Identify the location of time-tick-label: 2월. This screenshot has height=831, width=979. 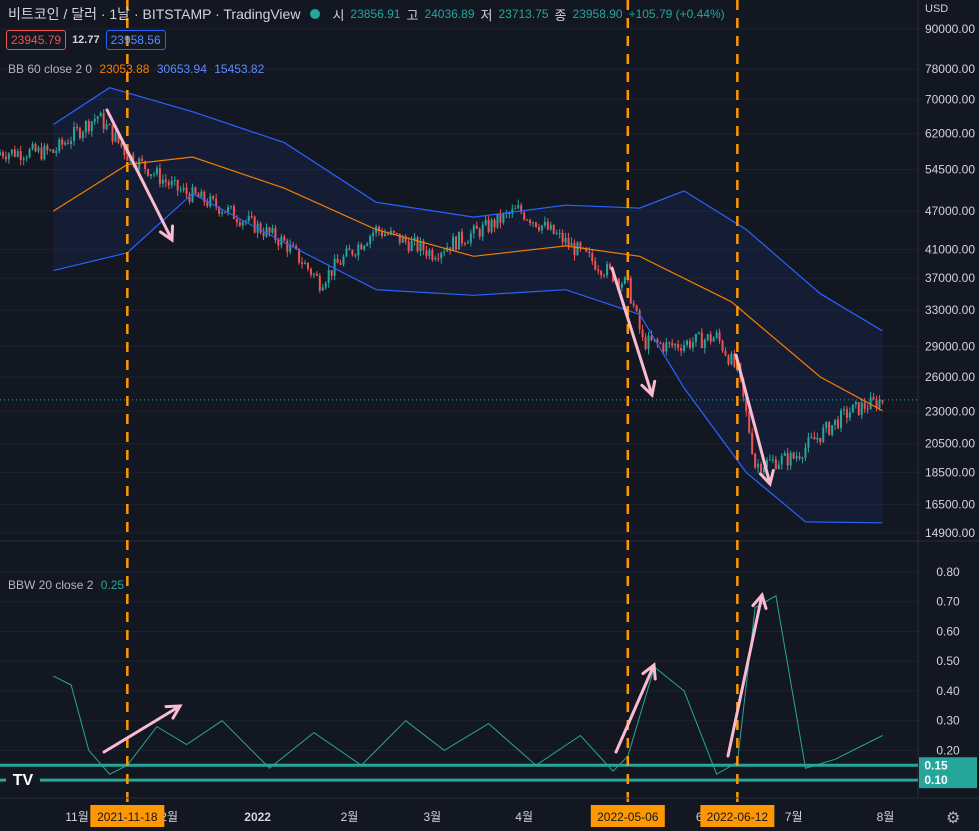
(350, 817).